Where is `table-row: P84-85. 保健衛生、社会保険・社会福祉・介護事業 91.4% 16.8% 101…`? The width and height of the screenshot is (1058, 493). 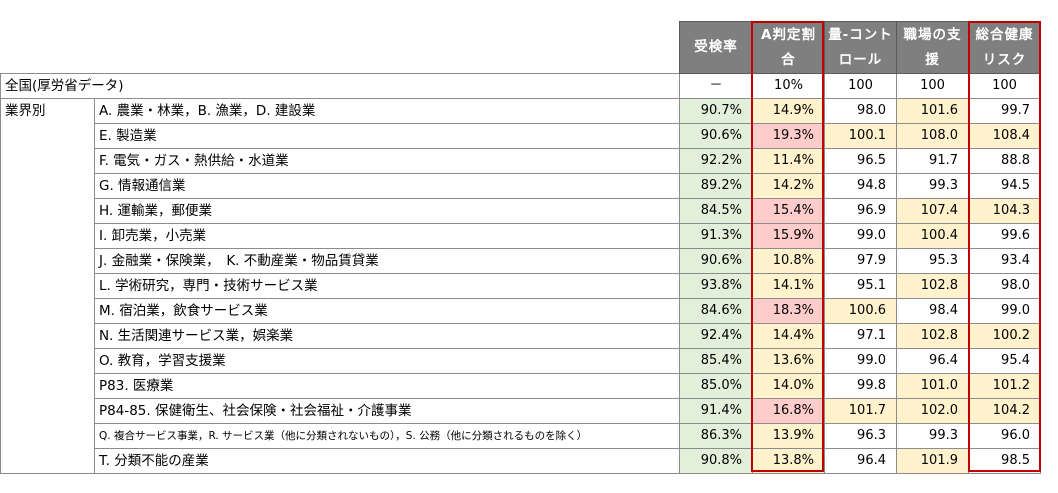 table-row: P84-85. 保健衛生、社会保険・社会福祉・介護事業 91.4% 16.8% 101… is located at coordinates (521, 411).